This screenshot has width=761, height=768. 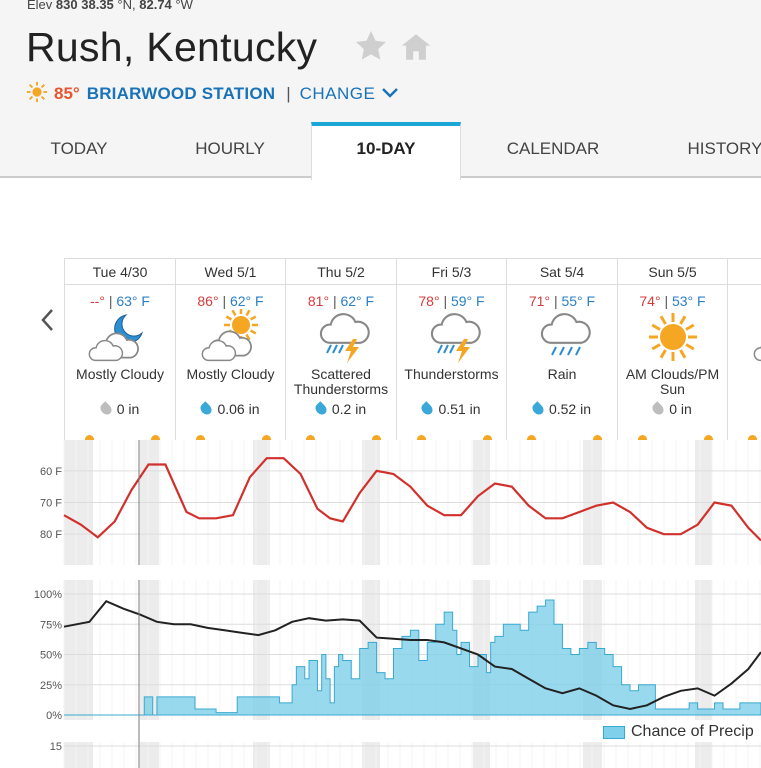 I want to click on high-low-temp: --° | 63° F, so click(x=120, y=301).